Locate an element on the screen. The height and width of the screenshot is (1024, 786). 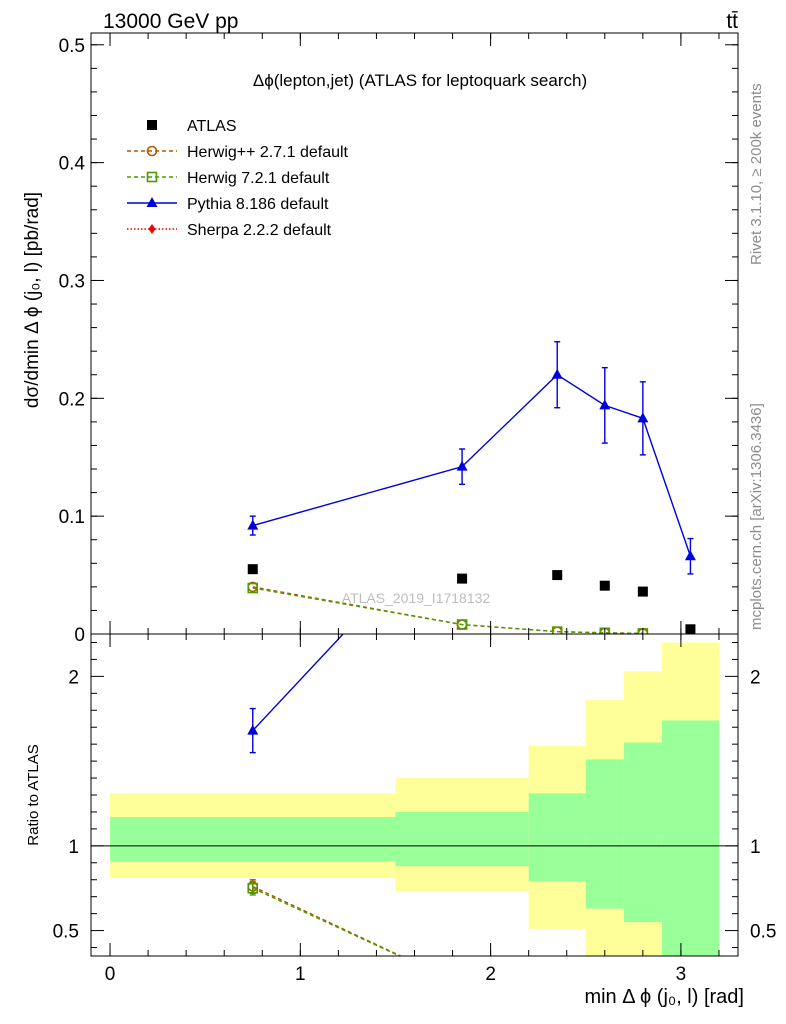
legend-label: Herwig 7.2.1 default is located at coordinates (258, 178).